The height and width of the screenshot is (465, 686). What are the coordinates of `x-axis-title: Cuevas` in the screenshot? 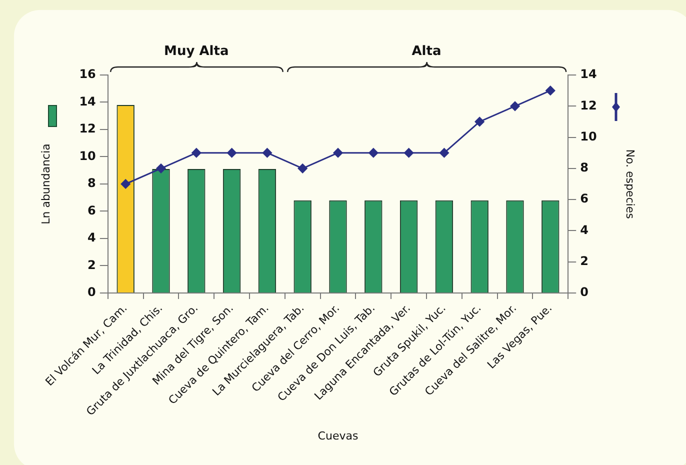 It's located at (338, 435).